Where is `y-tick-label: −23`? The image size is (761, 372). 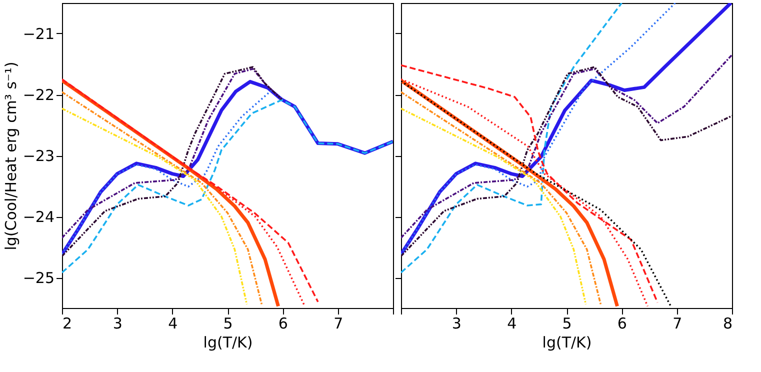
y-tick-label: −23 is located at coordinates (38, 156).